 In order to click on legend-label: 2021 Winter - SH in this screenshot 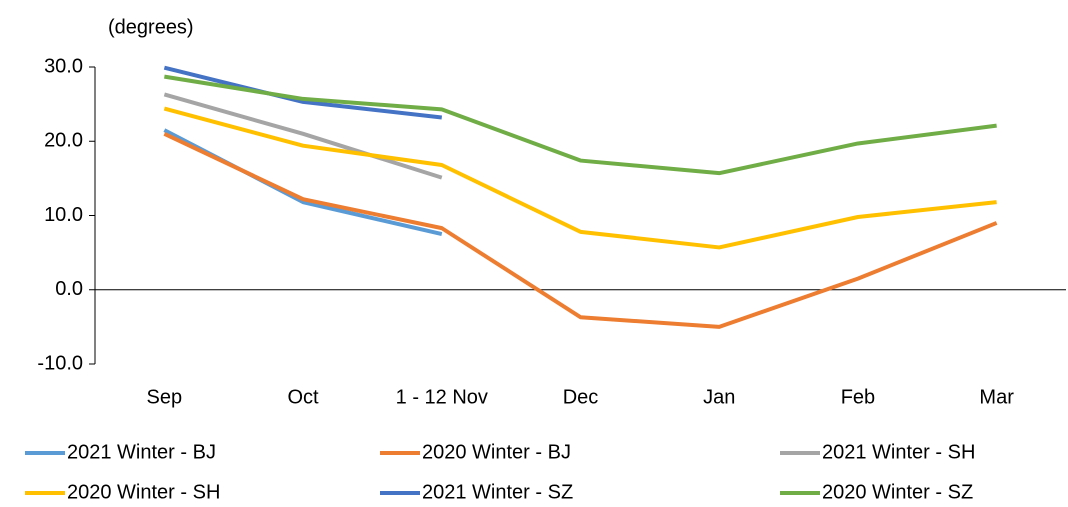, I will do `click(898, 452)`.